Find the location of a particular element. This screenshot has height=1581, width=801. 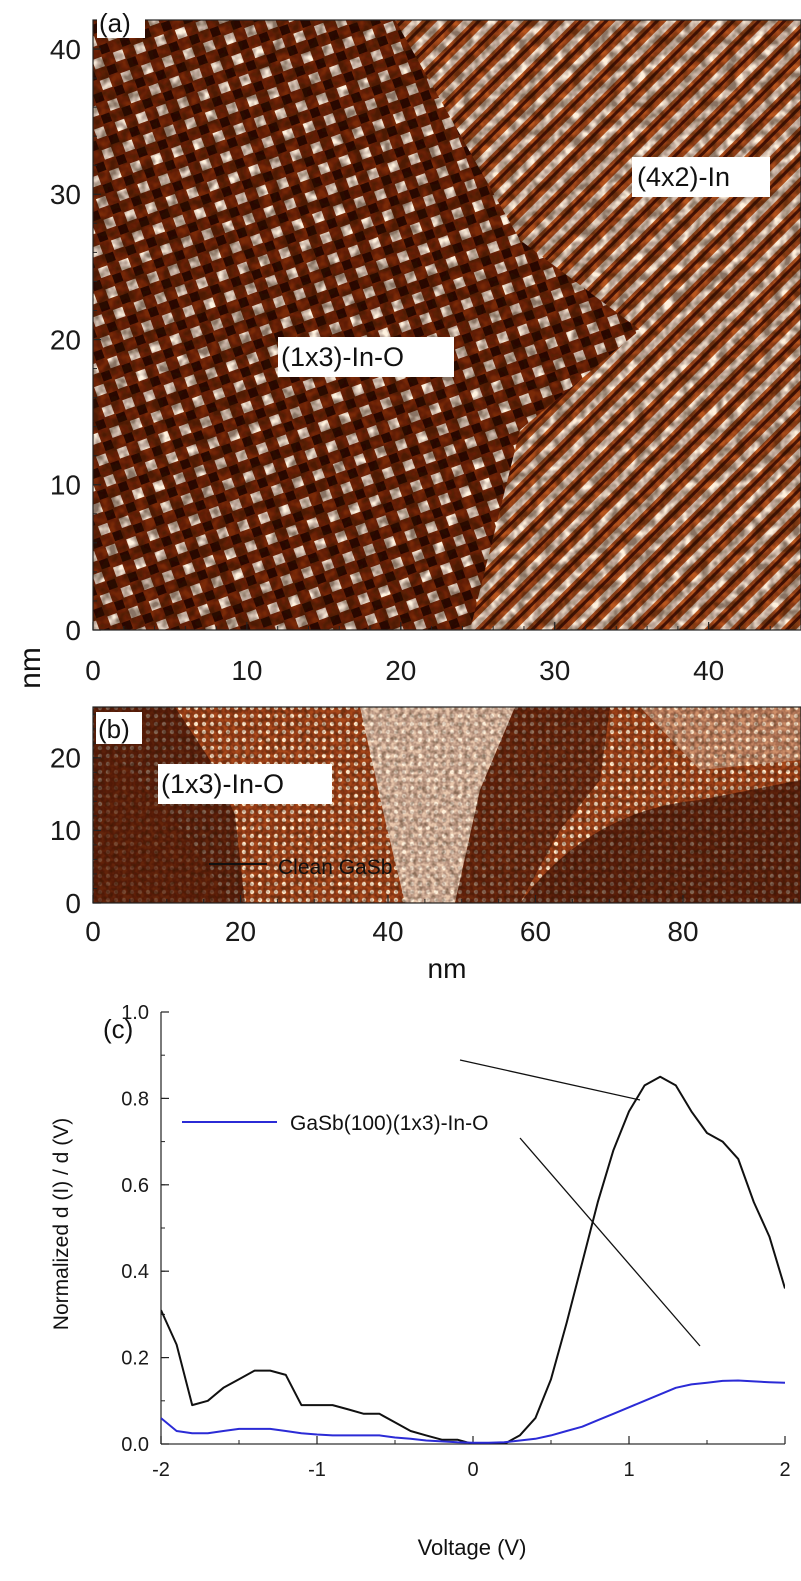

y-tick-label: 30 is located at coordinates (65, 194).